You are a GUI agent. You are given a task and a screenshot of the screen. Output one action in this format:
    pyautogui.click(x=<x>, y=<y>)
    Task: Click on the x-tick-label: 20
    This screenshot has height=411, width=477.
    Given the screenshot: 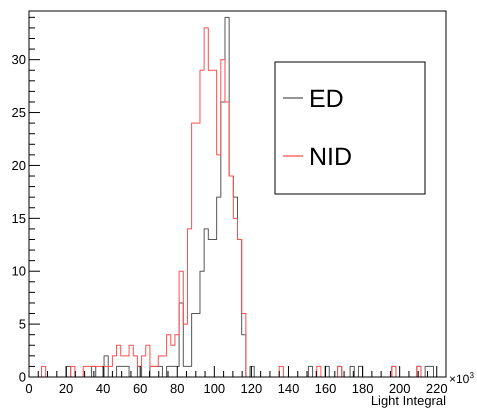 What is the action you would take?
    pyautogui.click(x=66, y=388)
    